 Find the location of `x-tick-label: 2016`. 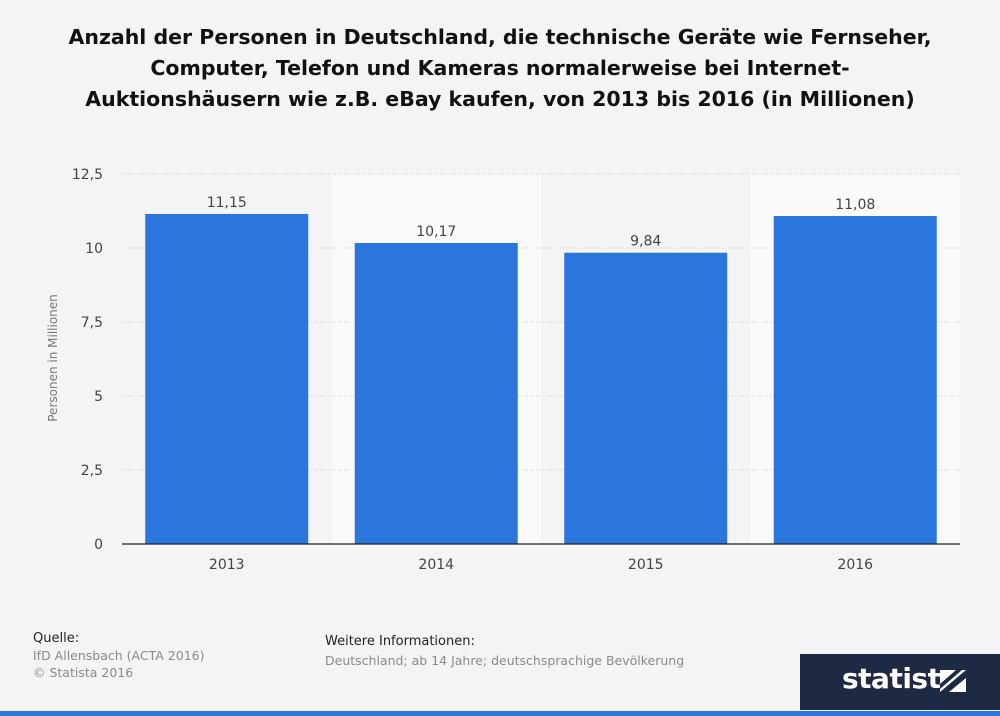

x-tick-label: 2016 is located at coordinates (855, 565).